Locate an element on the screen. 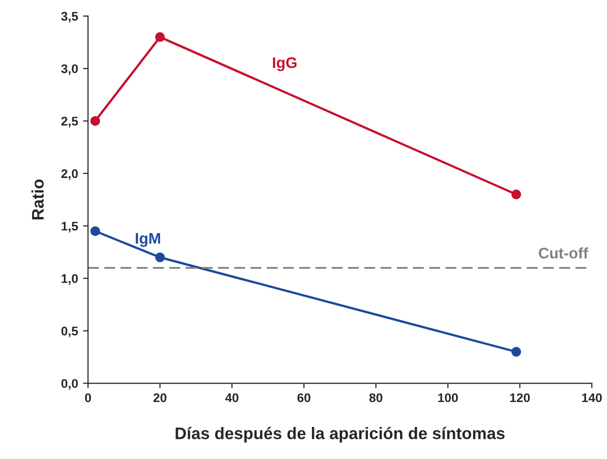 The image size is (607, 459). y-tick-label: 2,5 is located at coordinates (69, 122).